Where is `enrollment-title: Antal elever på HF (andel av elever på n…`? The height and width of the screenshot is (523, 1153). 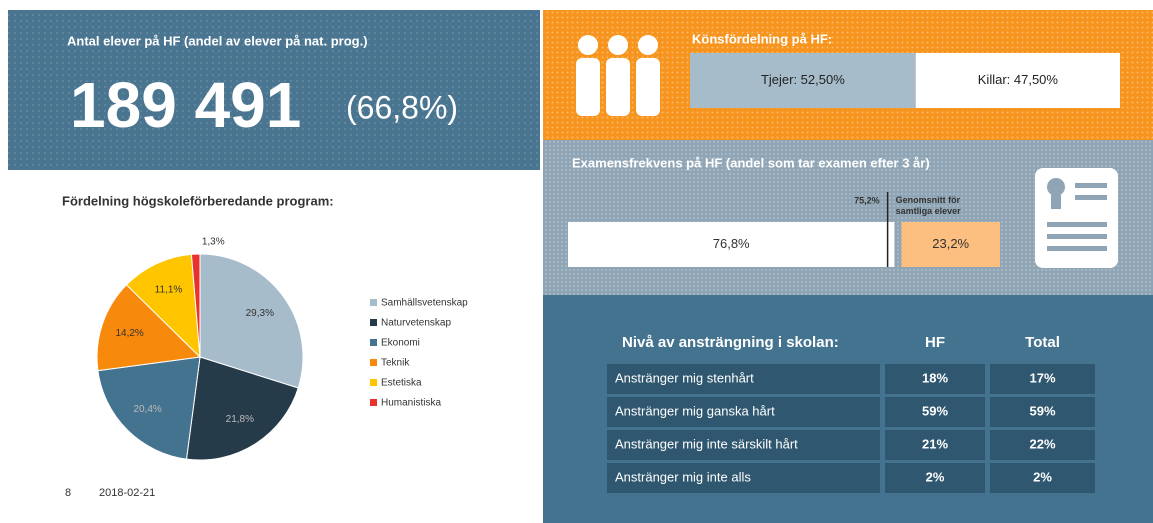 enrollment-title: Antal elever på HF (andel av elever på n… is located at coordinates (217, 40).